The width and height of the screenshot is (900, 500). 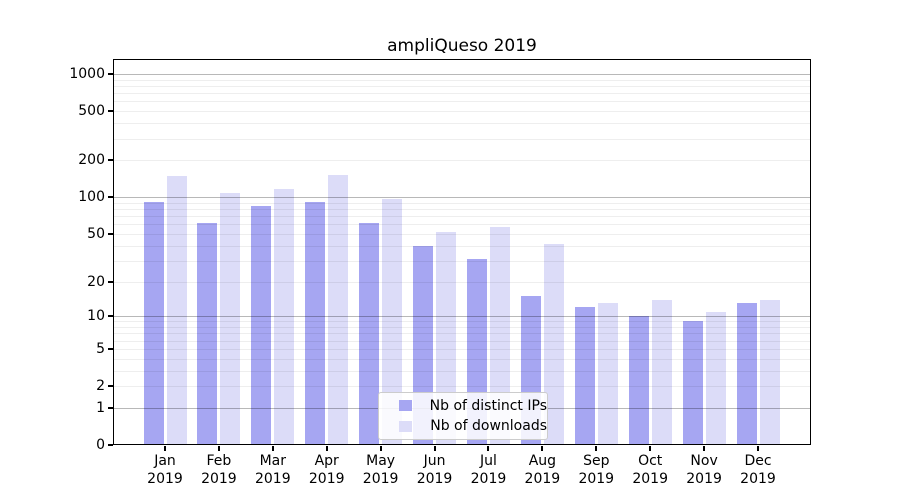 What do you see at coordinates (692, 383) in the screenshot?
I see `bar-distinct-ips-nov` at bounding box center [692, 383].